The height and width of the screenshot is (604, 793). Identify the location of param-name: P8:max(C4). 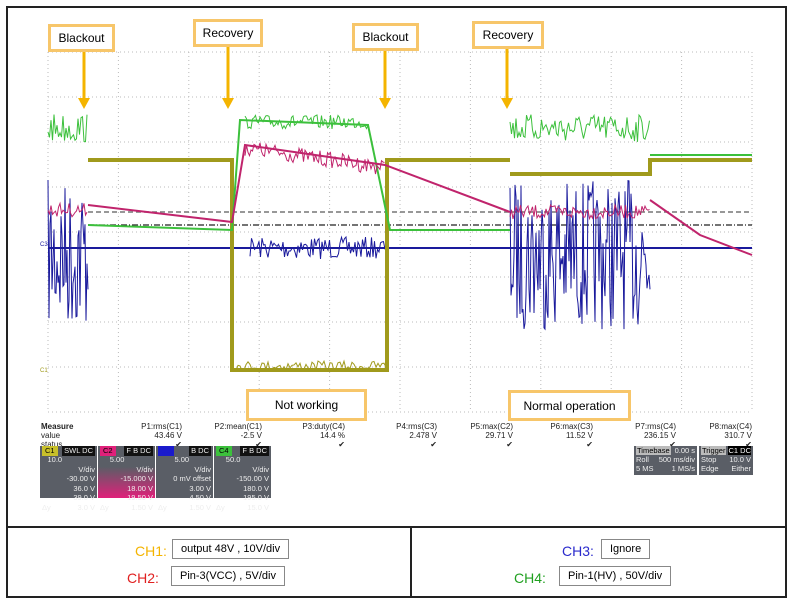
(730, 426).